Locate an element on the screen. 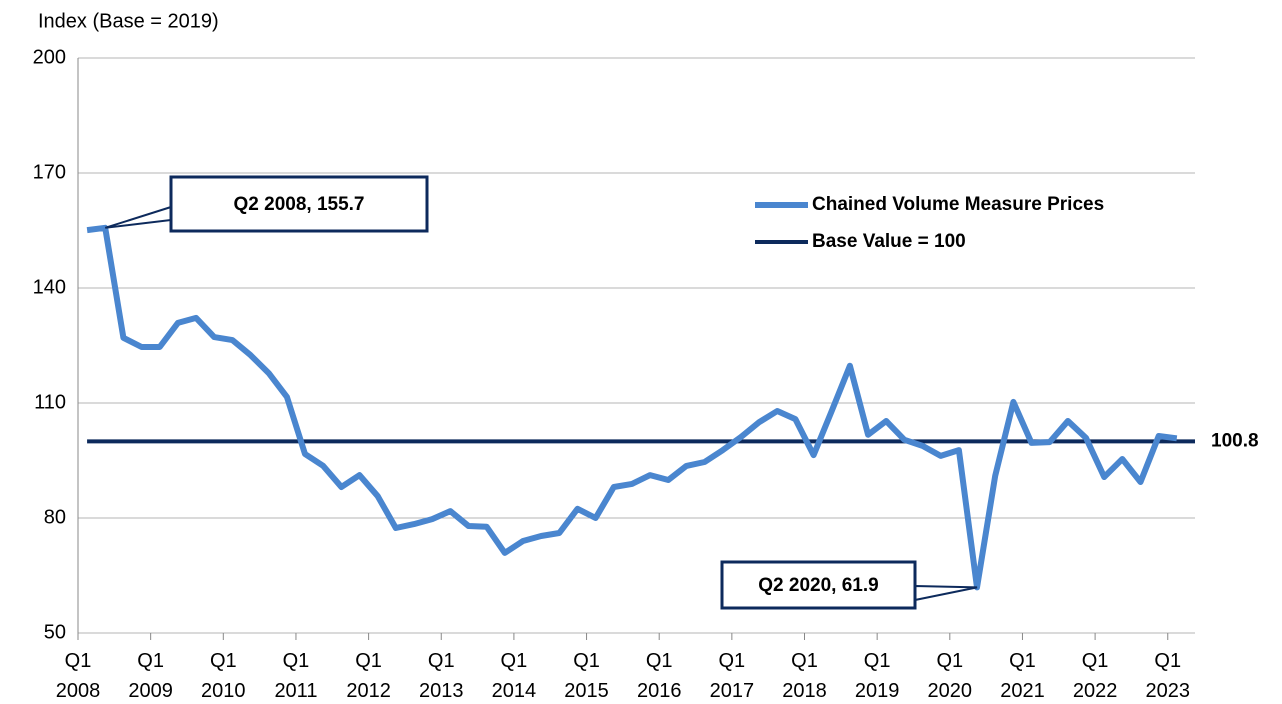 The width and height of the screenshot is (1282, 704). x-tick-label: Q1 2013 is located at coordinates (441, 676).